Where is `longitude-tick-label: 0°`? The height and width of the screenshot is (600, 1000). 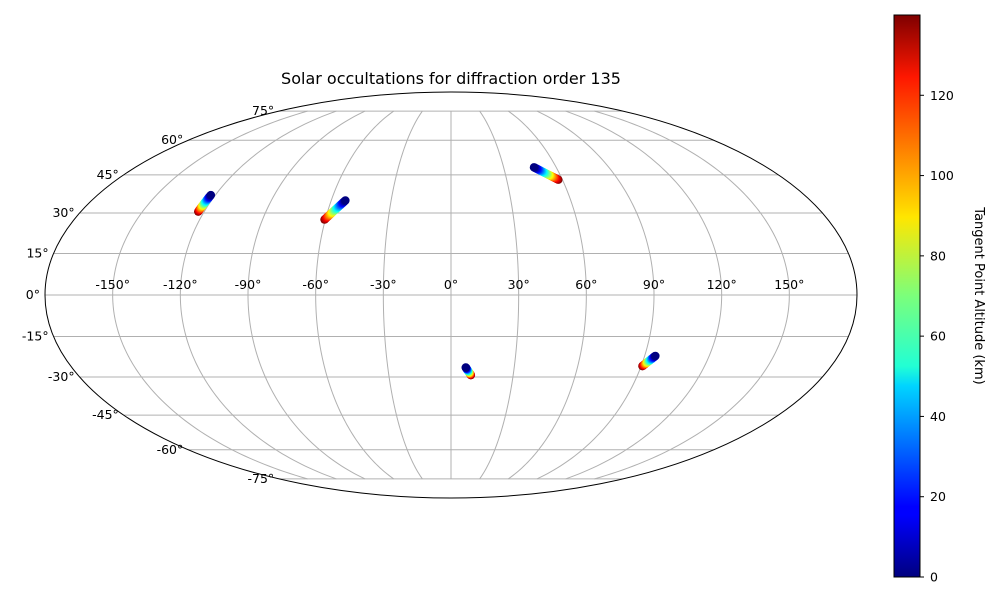
longitude-tick-label: 0° is located at coordinates (451, 284).